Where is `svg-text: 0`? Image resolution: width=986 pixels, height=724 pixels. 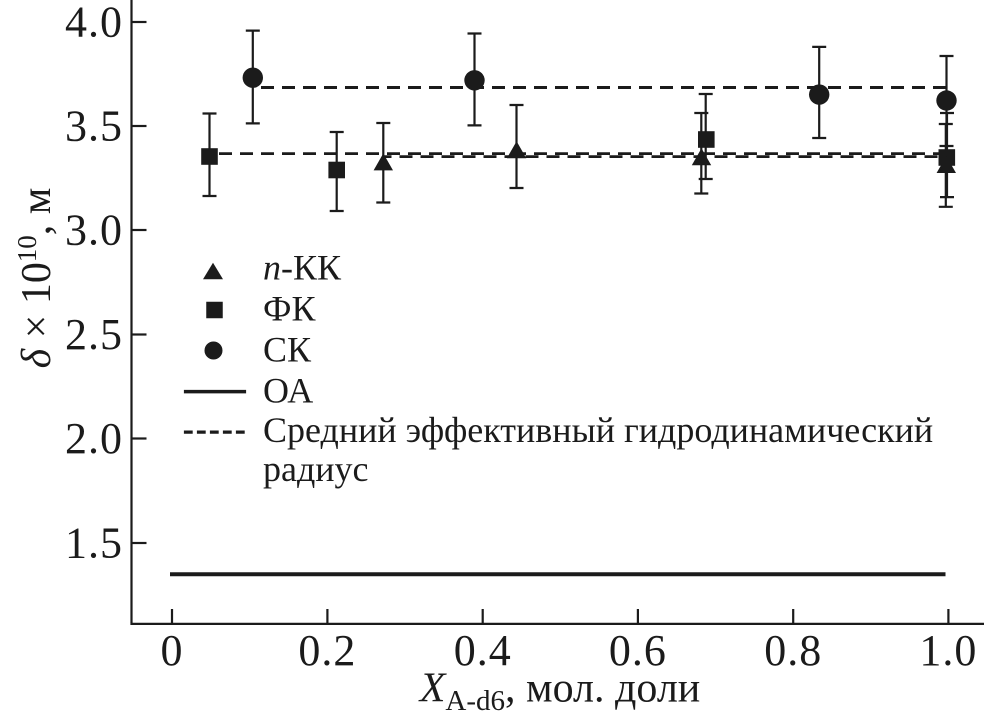
svg-text: 0 is located at coordinates (172, 650).